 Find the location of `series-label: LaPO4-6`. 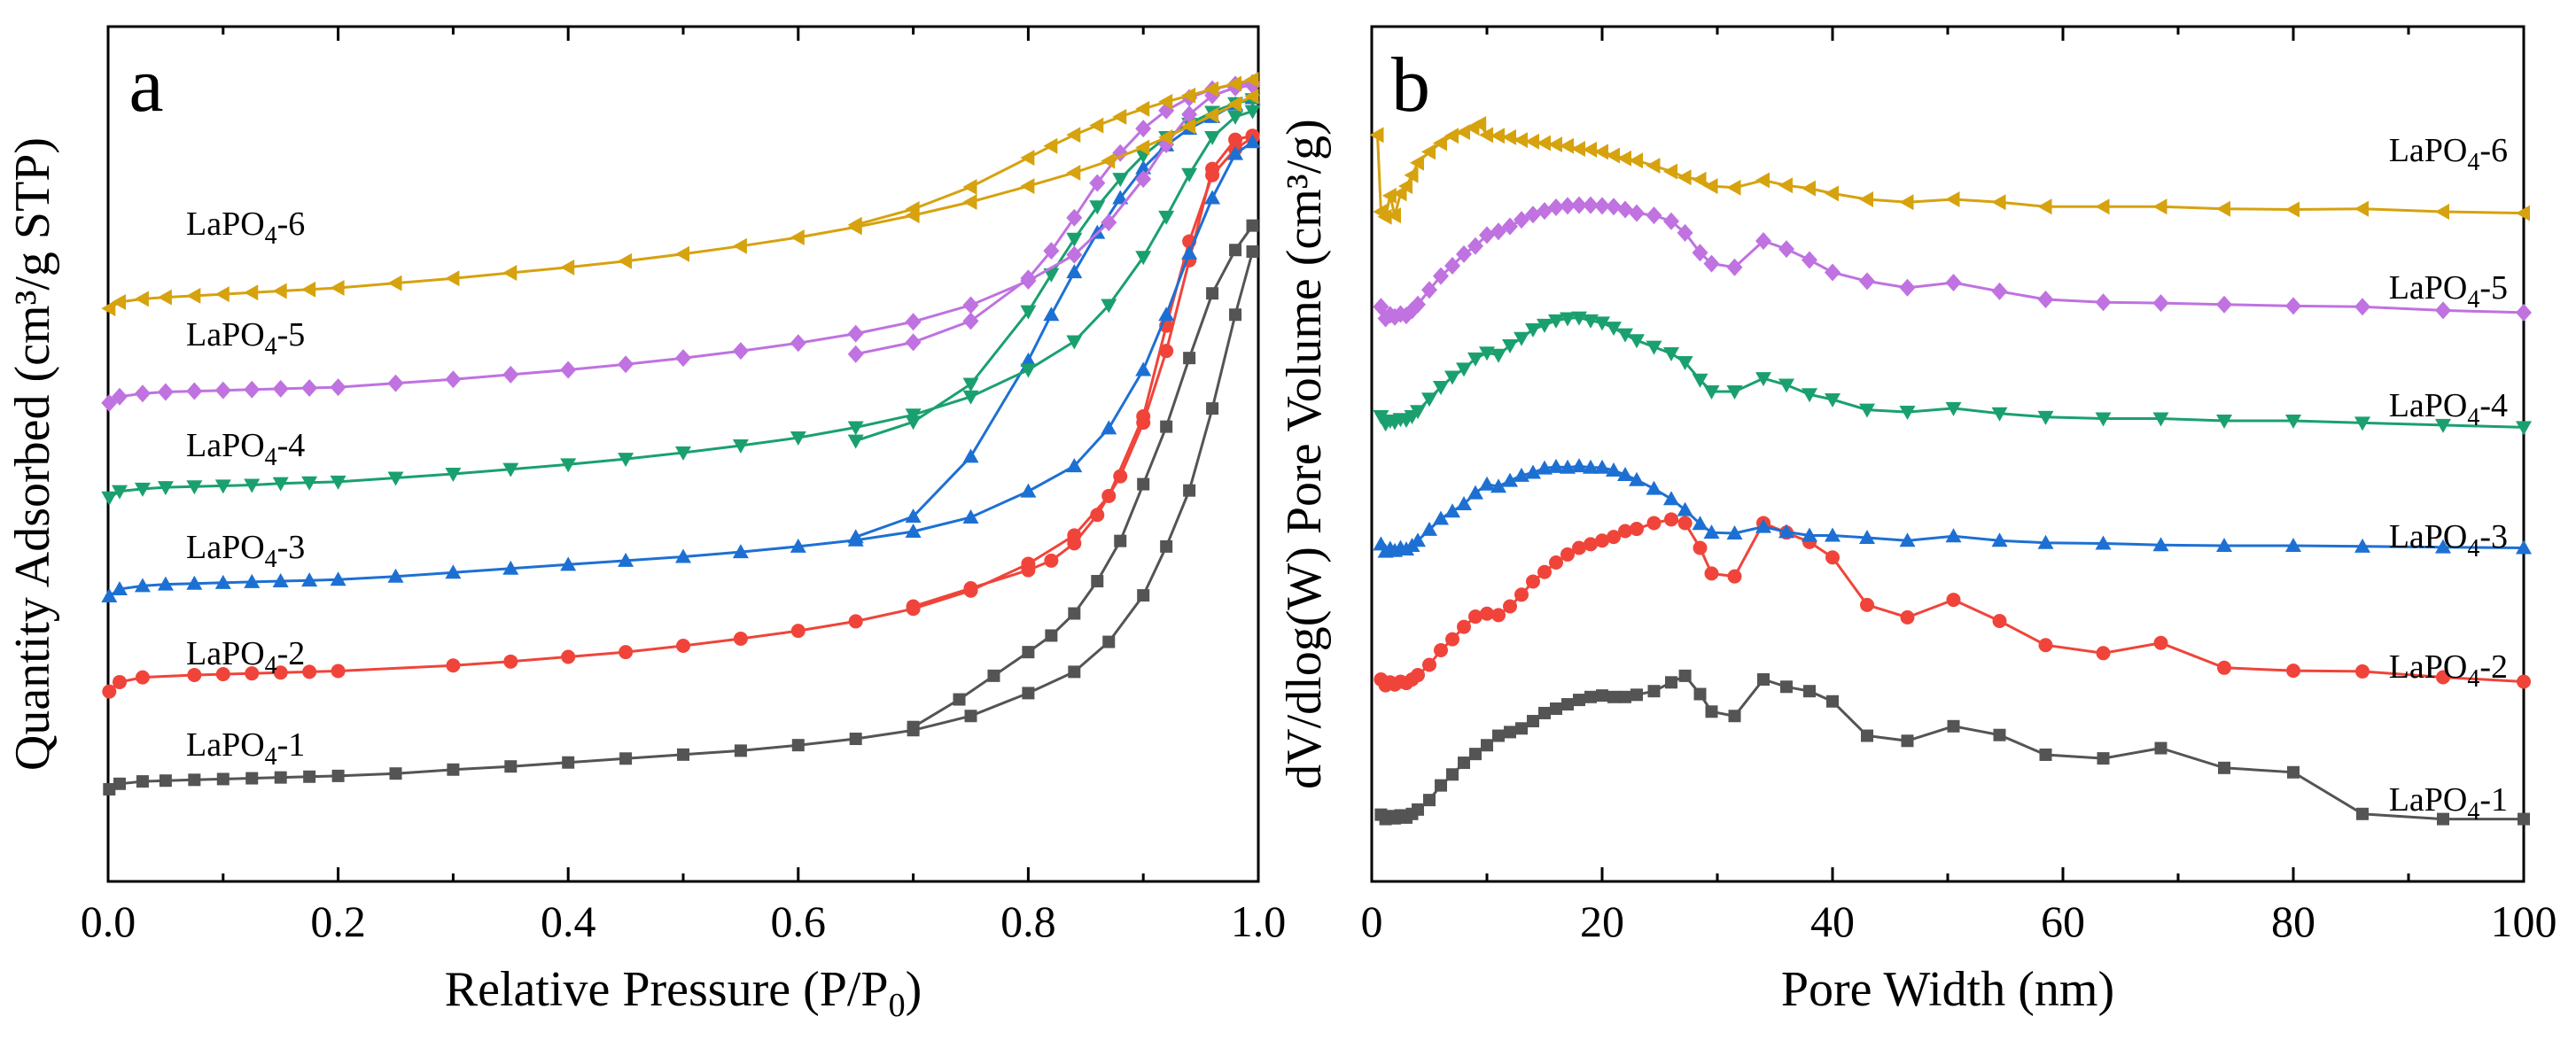

series-label: LaPO4-6 is located at coordinates (246, 228).